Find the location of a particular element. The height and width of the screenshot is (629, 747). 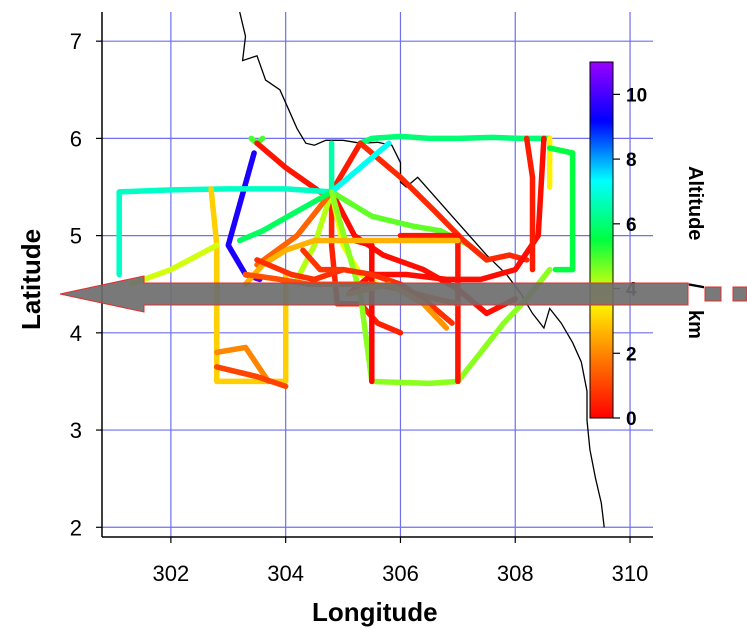

colorbar-tick-label: 10 is located at coordinates (636, 95).